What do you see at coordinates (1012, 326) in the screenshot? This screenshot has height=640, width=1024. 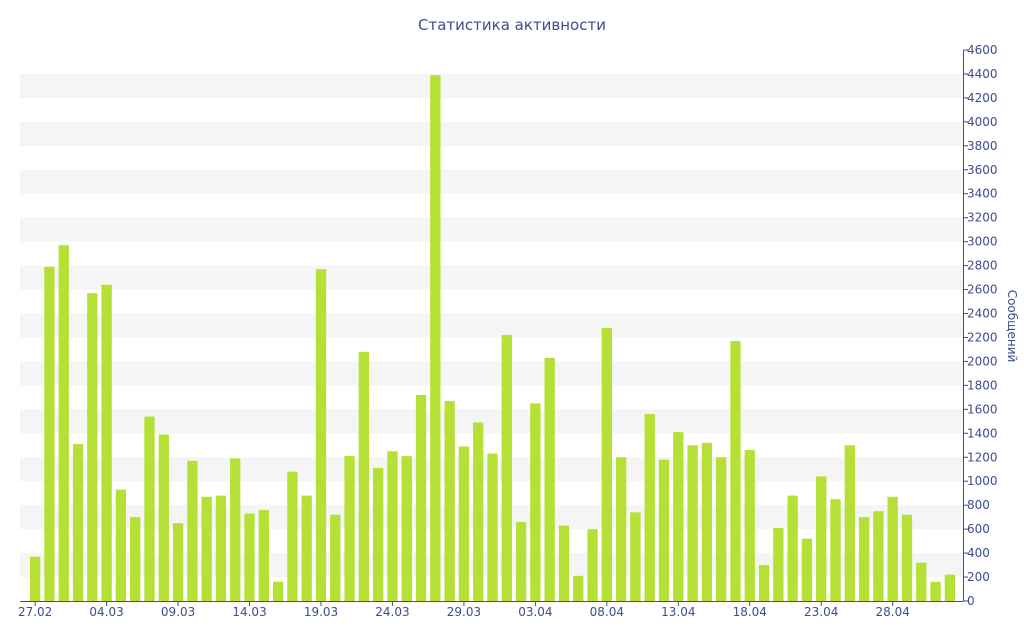 I see `y-axis-title: Сообщений` at bounding box center [1012, 326].